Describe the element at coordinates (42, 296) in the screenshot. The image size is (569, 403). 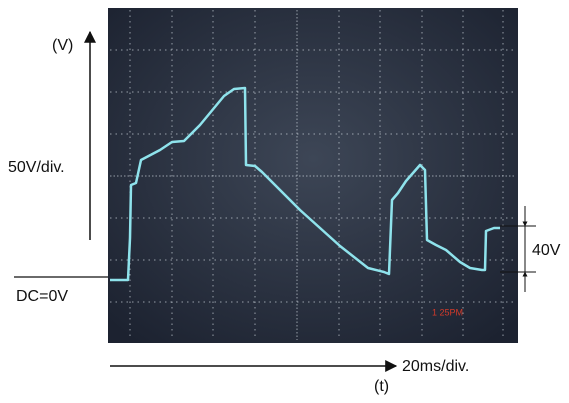
I see `dc-level: DC=0V` at that location.